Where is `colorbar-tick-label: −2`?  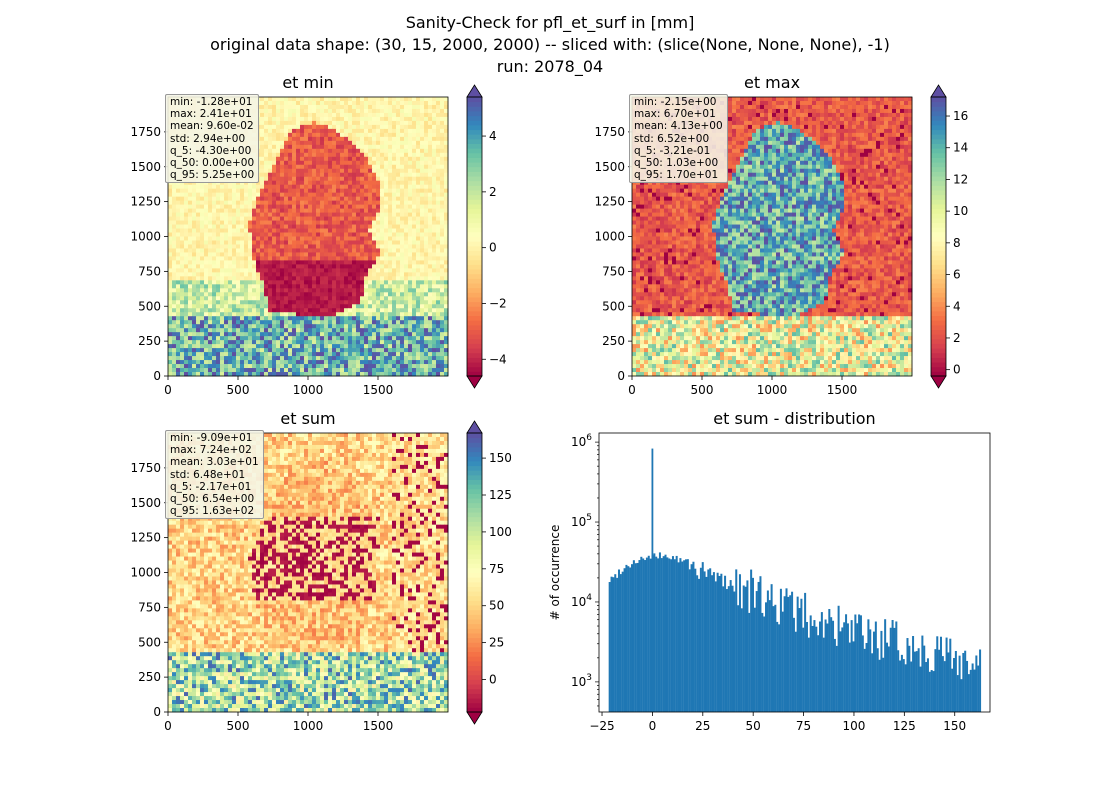
colorbar-tick-label: −2 is located at coordinates (498, 303).